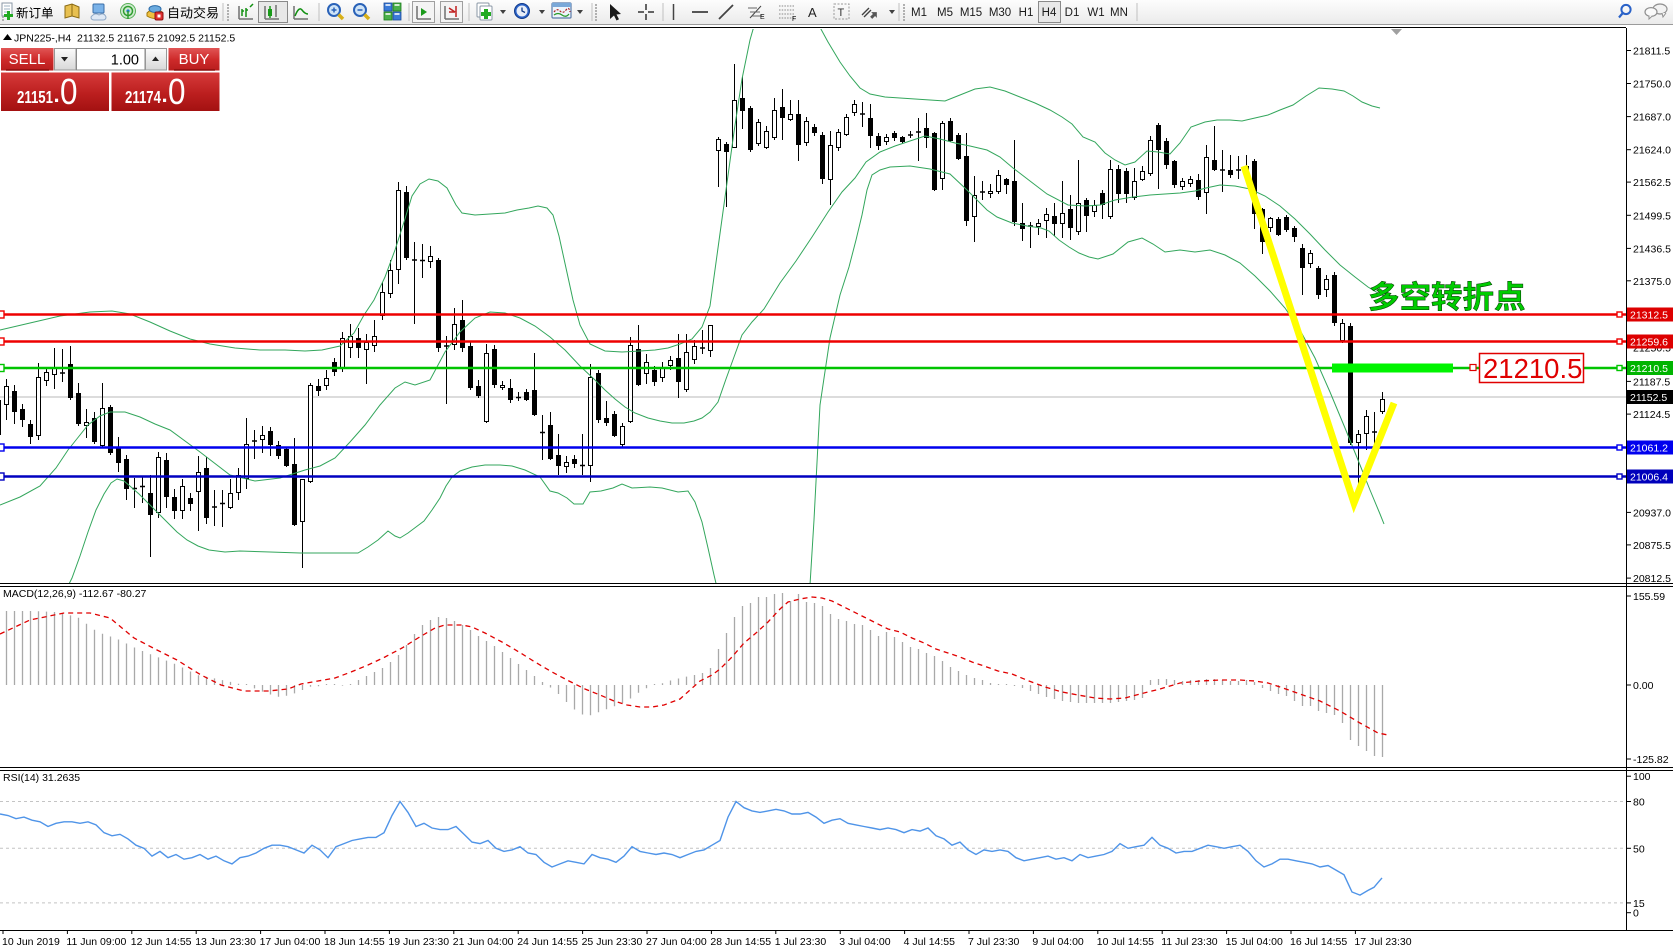 This screenshot has height=949, width=1673. Describe the element at coordinates (27, 59) in the screenshot. I see `svg-text: SELL` at that location.